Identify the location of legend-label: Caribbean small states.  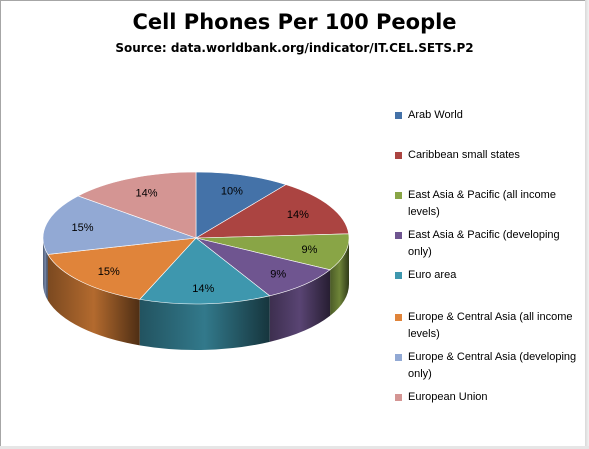
(464, 155).